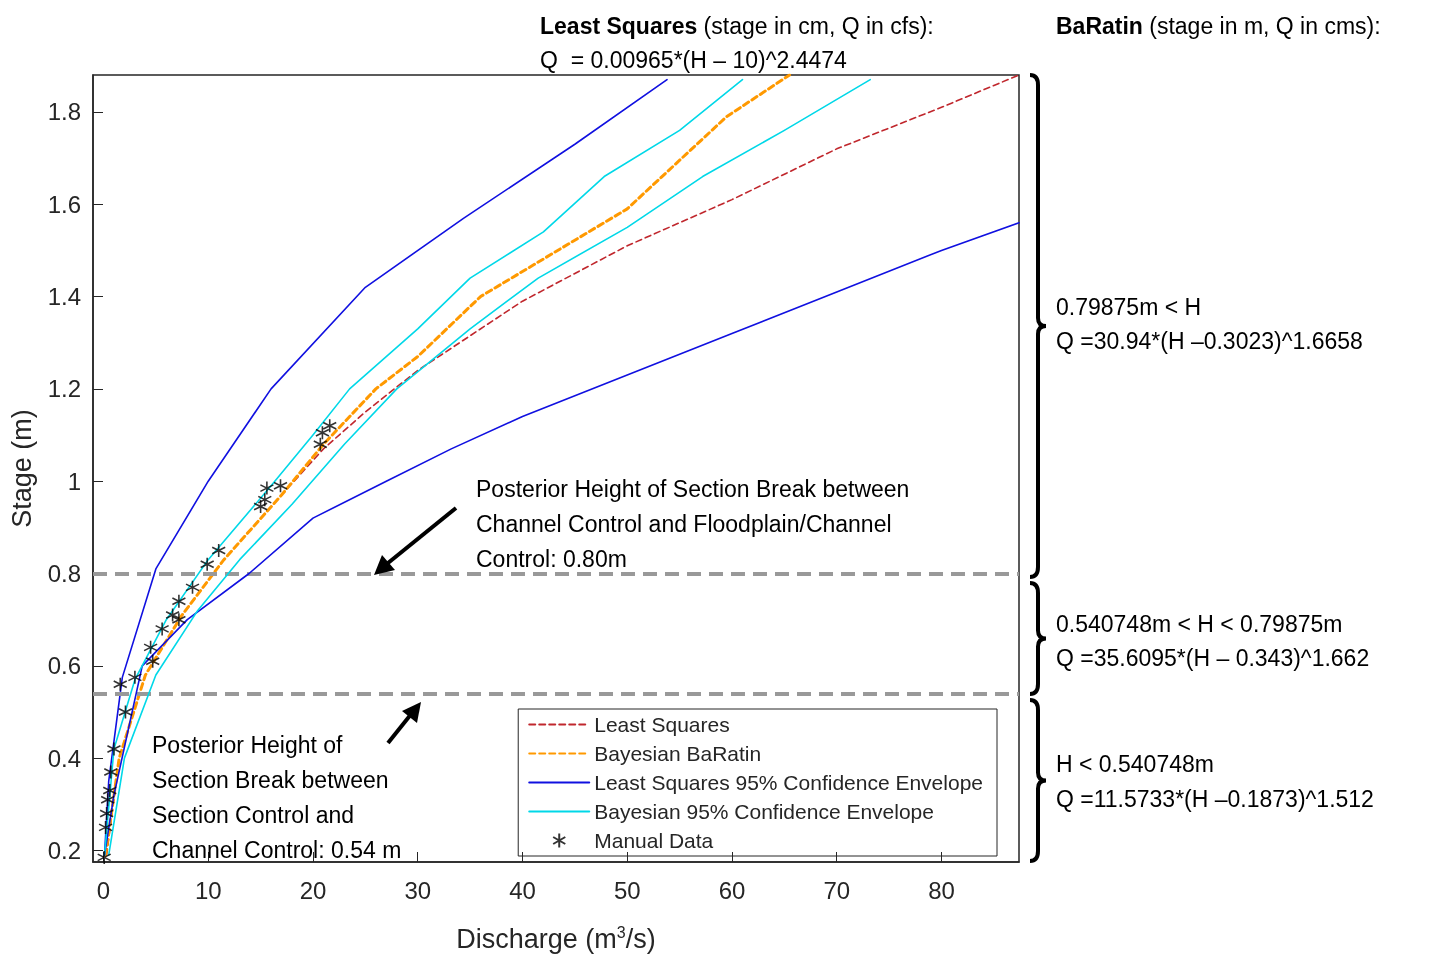 Image resolution: width=1431 pixels, height=967 pixels. What do you see at coordinates (737, 25) in the screenshot?
I see `text: Least Squares (stage in cm, Q in cfs):` at bounding box center [737, 25].